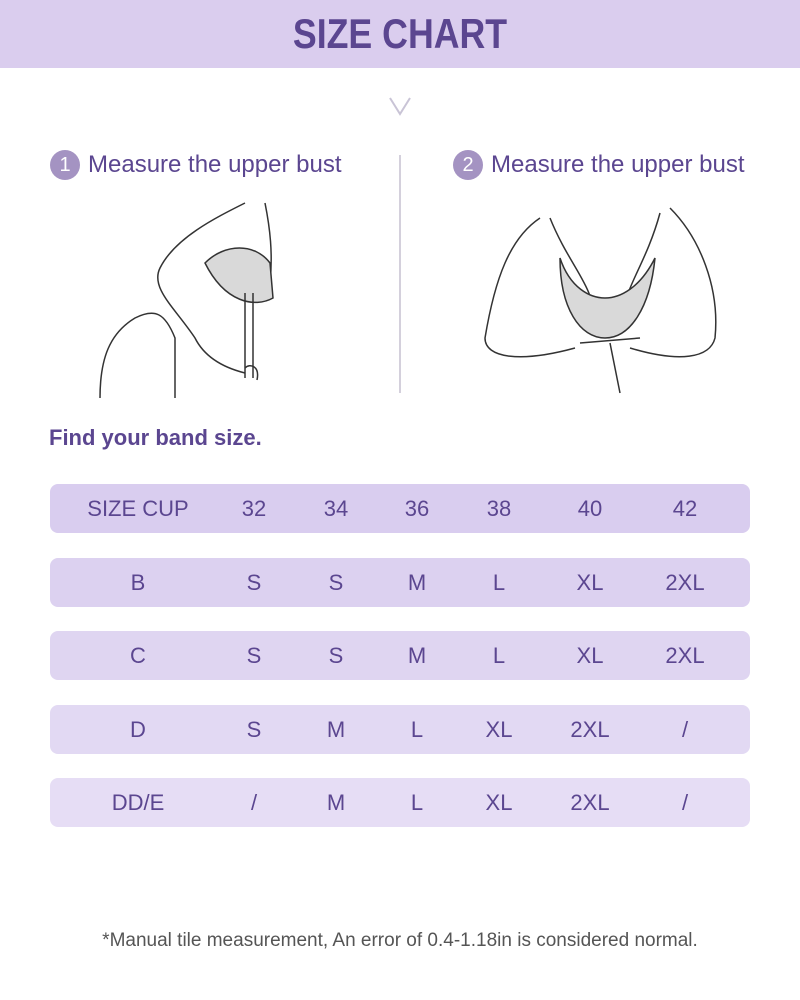  What do you see at coordinates (138, 508) in the screenshot?
I see `column-header: SIZE CUP` at bounding box center [138, 508].